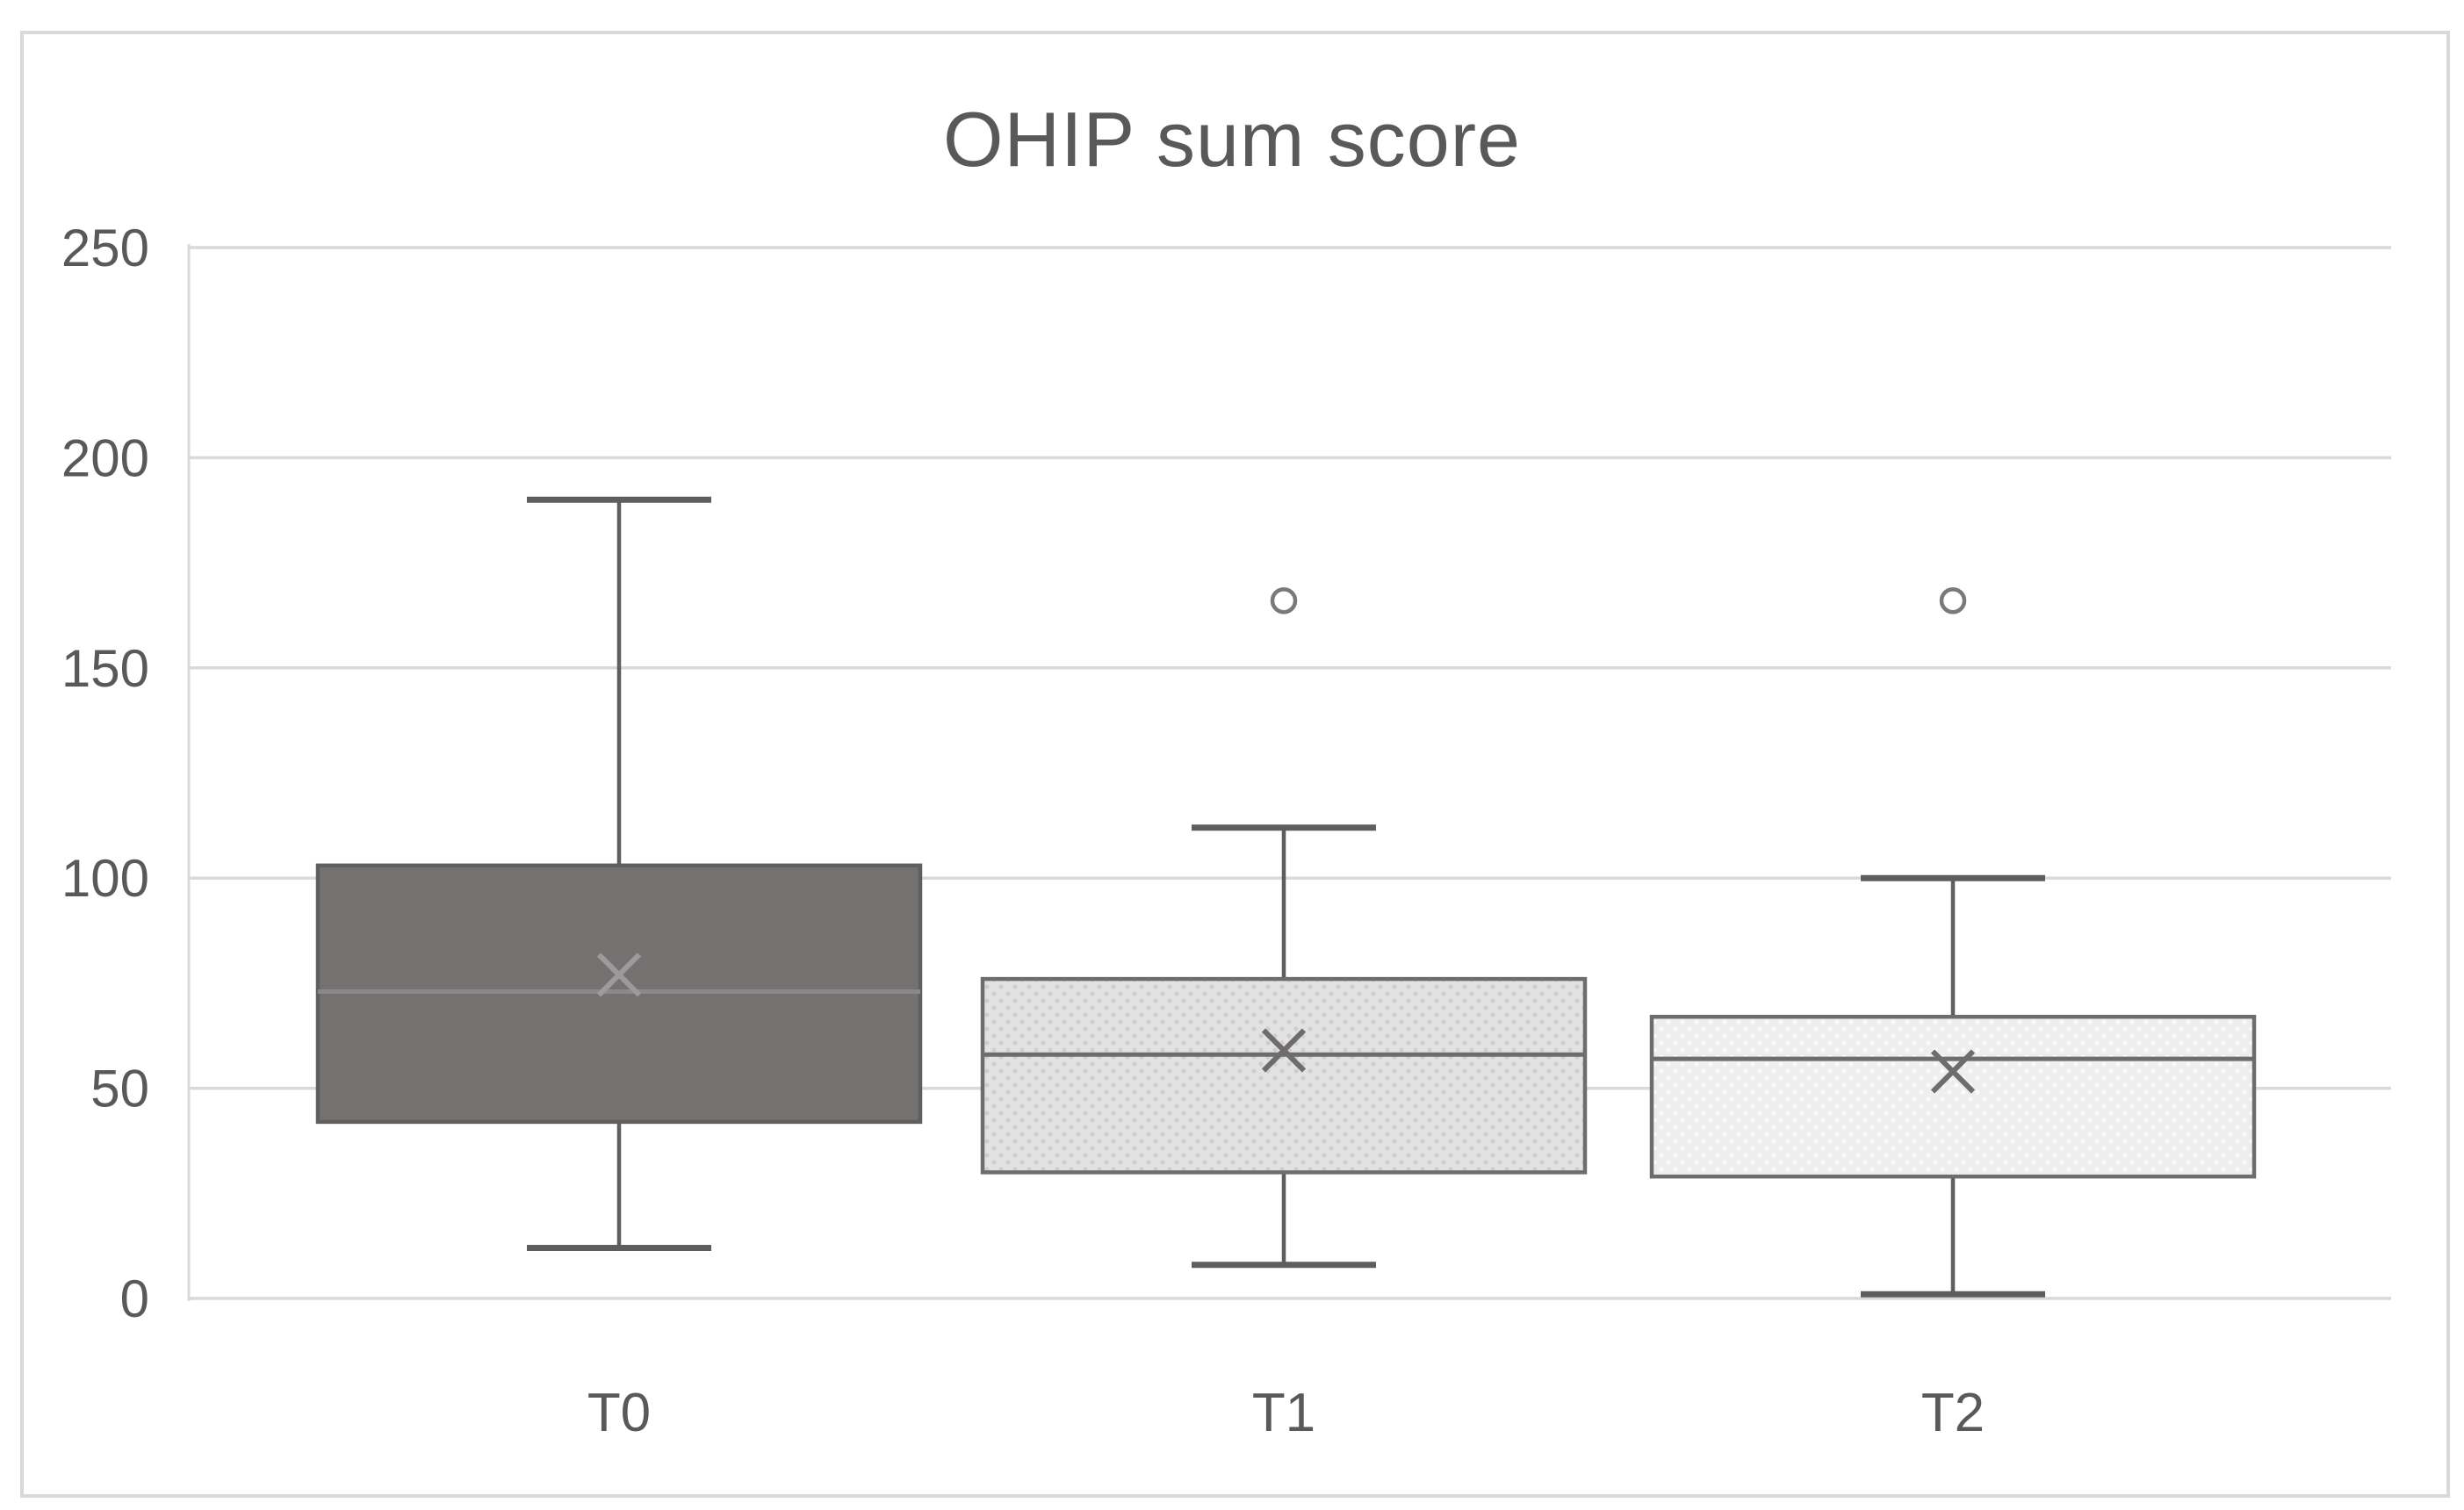 Image resolution: width=2464 pixels, height=1510 pixels. What do you see at coordinates (1953, 1096) in the screenshot?
I see `box-t2-iqr-rect` at bounding box center [1953, 1096].